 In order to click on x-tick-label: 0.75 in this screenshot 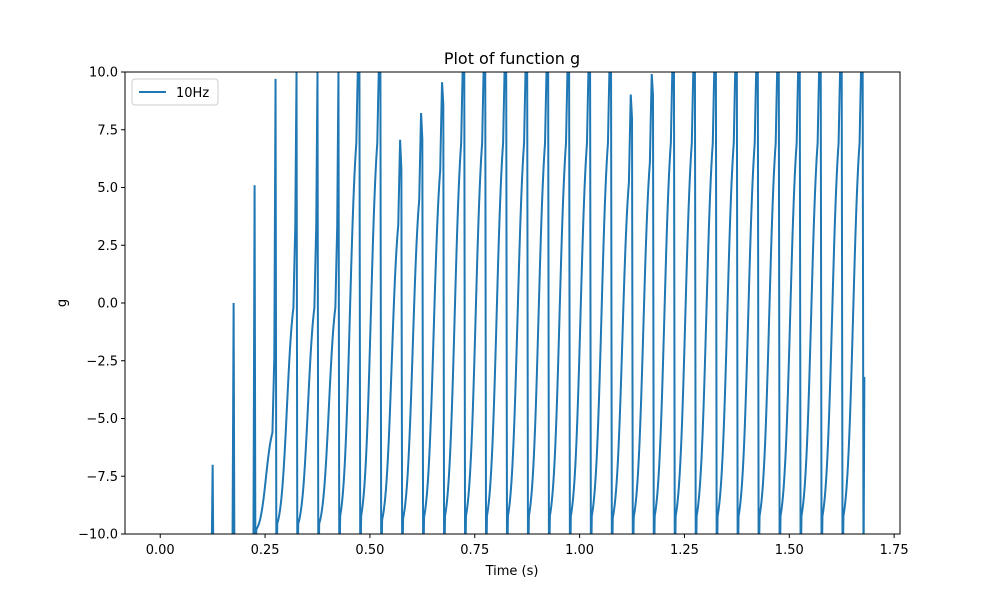, I will do `click(474, 550)`.